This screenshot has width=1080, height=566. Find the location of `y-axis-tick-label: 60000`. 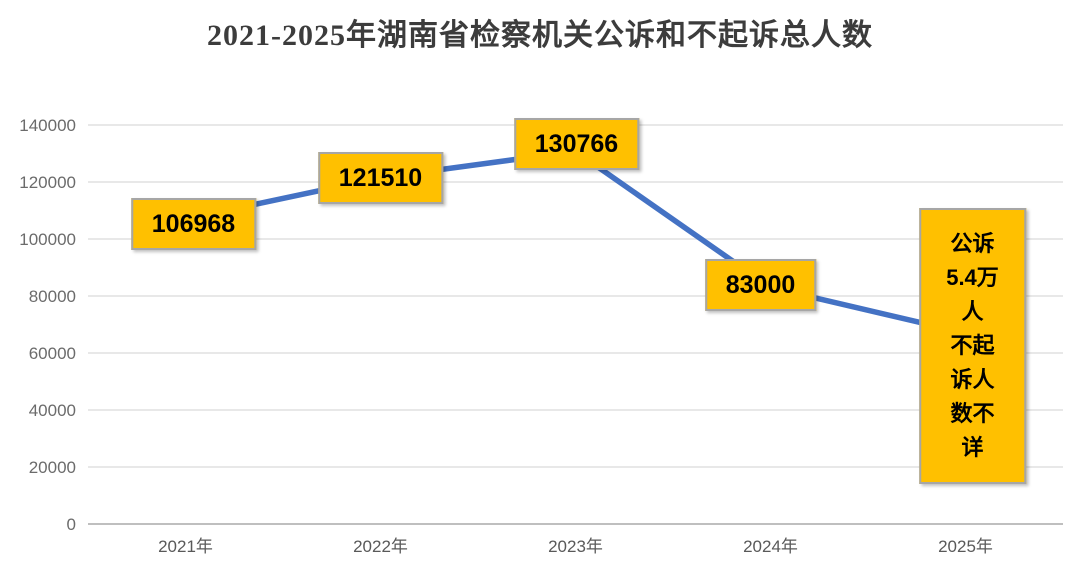

y-axis-tick-label: 60000 is located at coordinates (52, 353).